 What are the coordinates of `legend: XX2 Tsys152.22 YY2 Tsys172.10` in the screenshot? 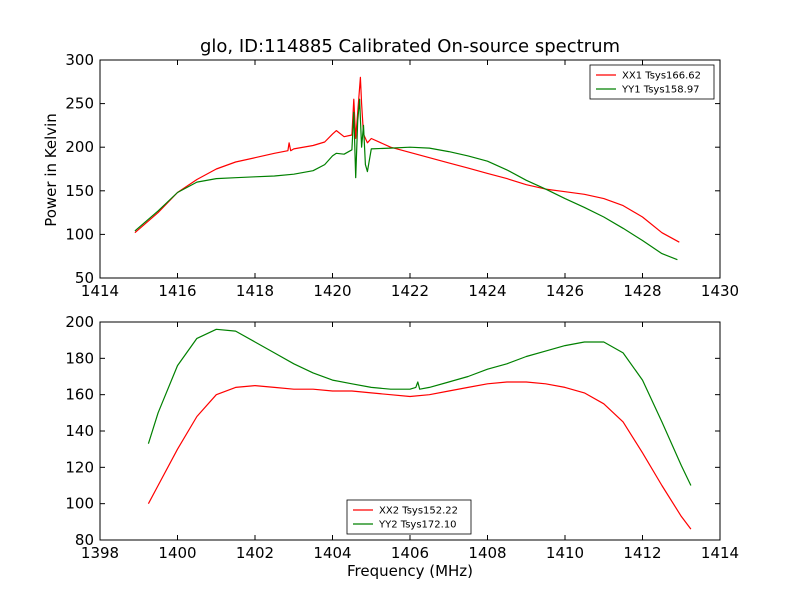 It's located at (409, 517).